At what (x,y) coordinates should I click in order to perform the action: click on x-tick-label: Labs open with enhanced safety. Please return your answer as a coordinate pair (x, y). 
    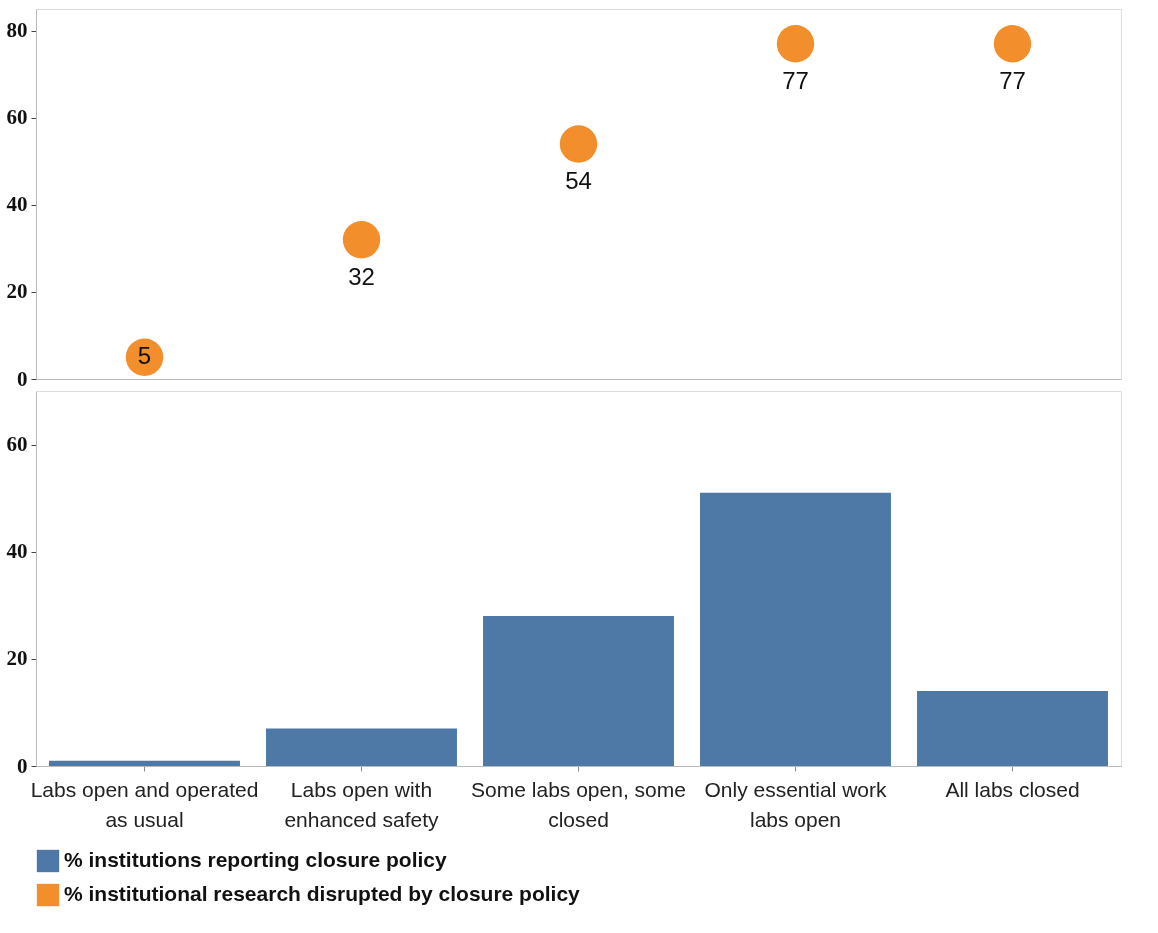
    Looking at the image, I should click on (362, 804).